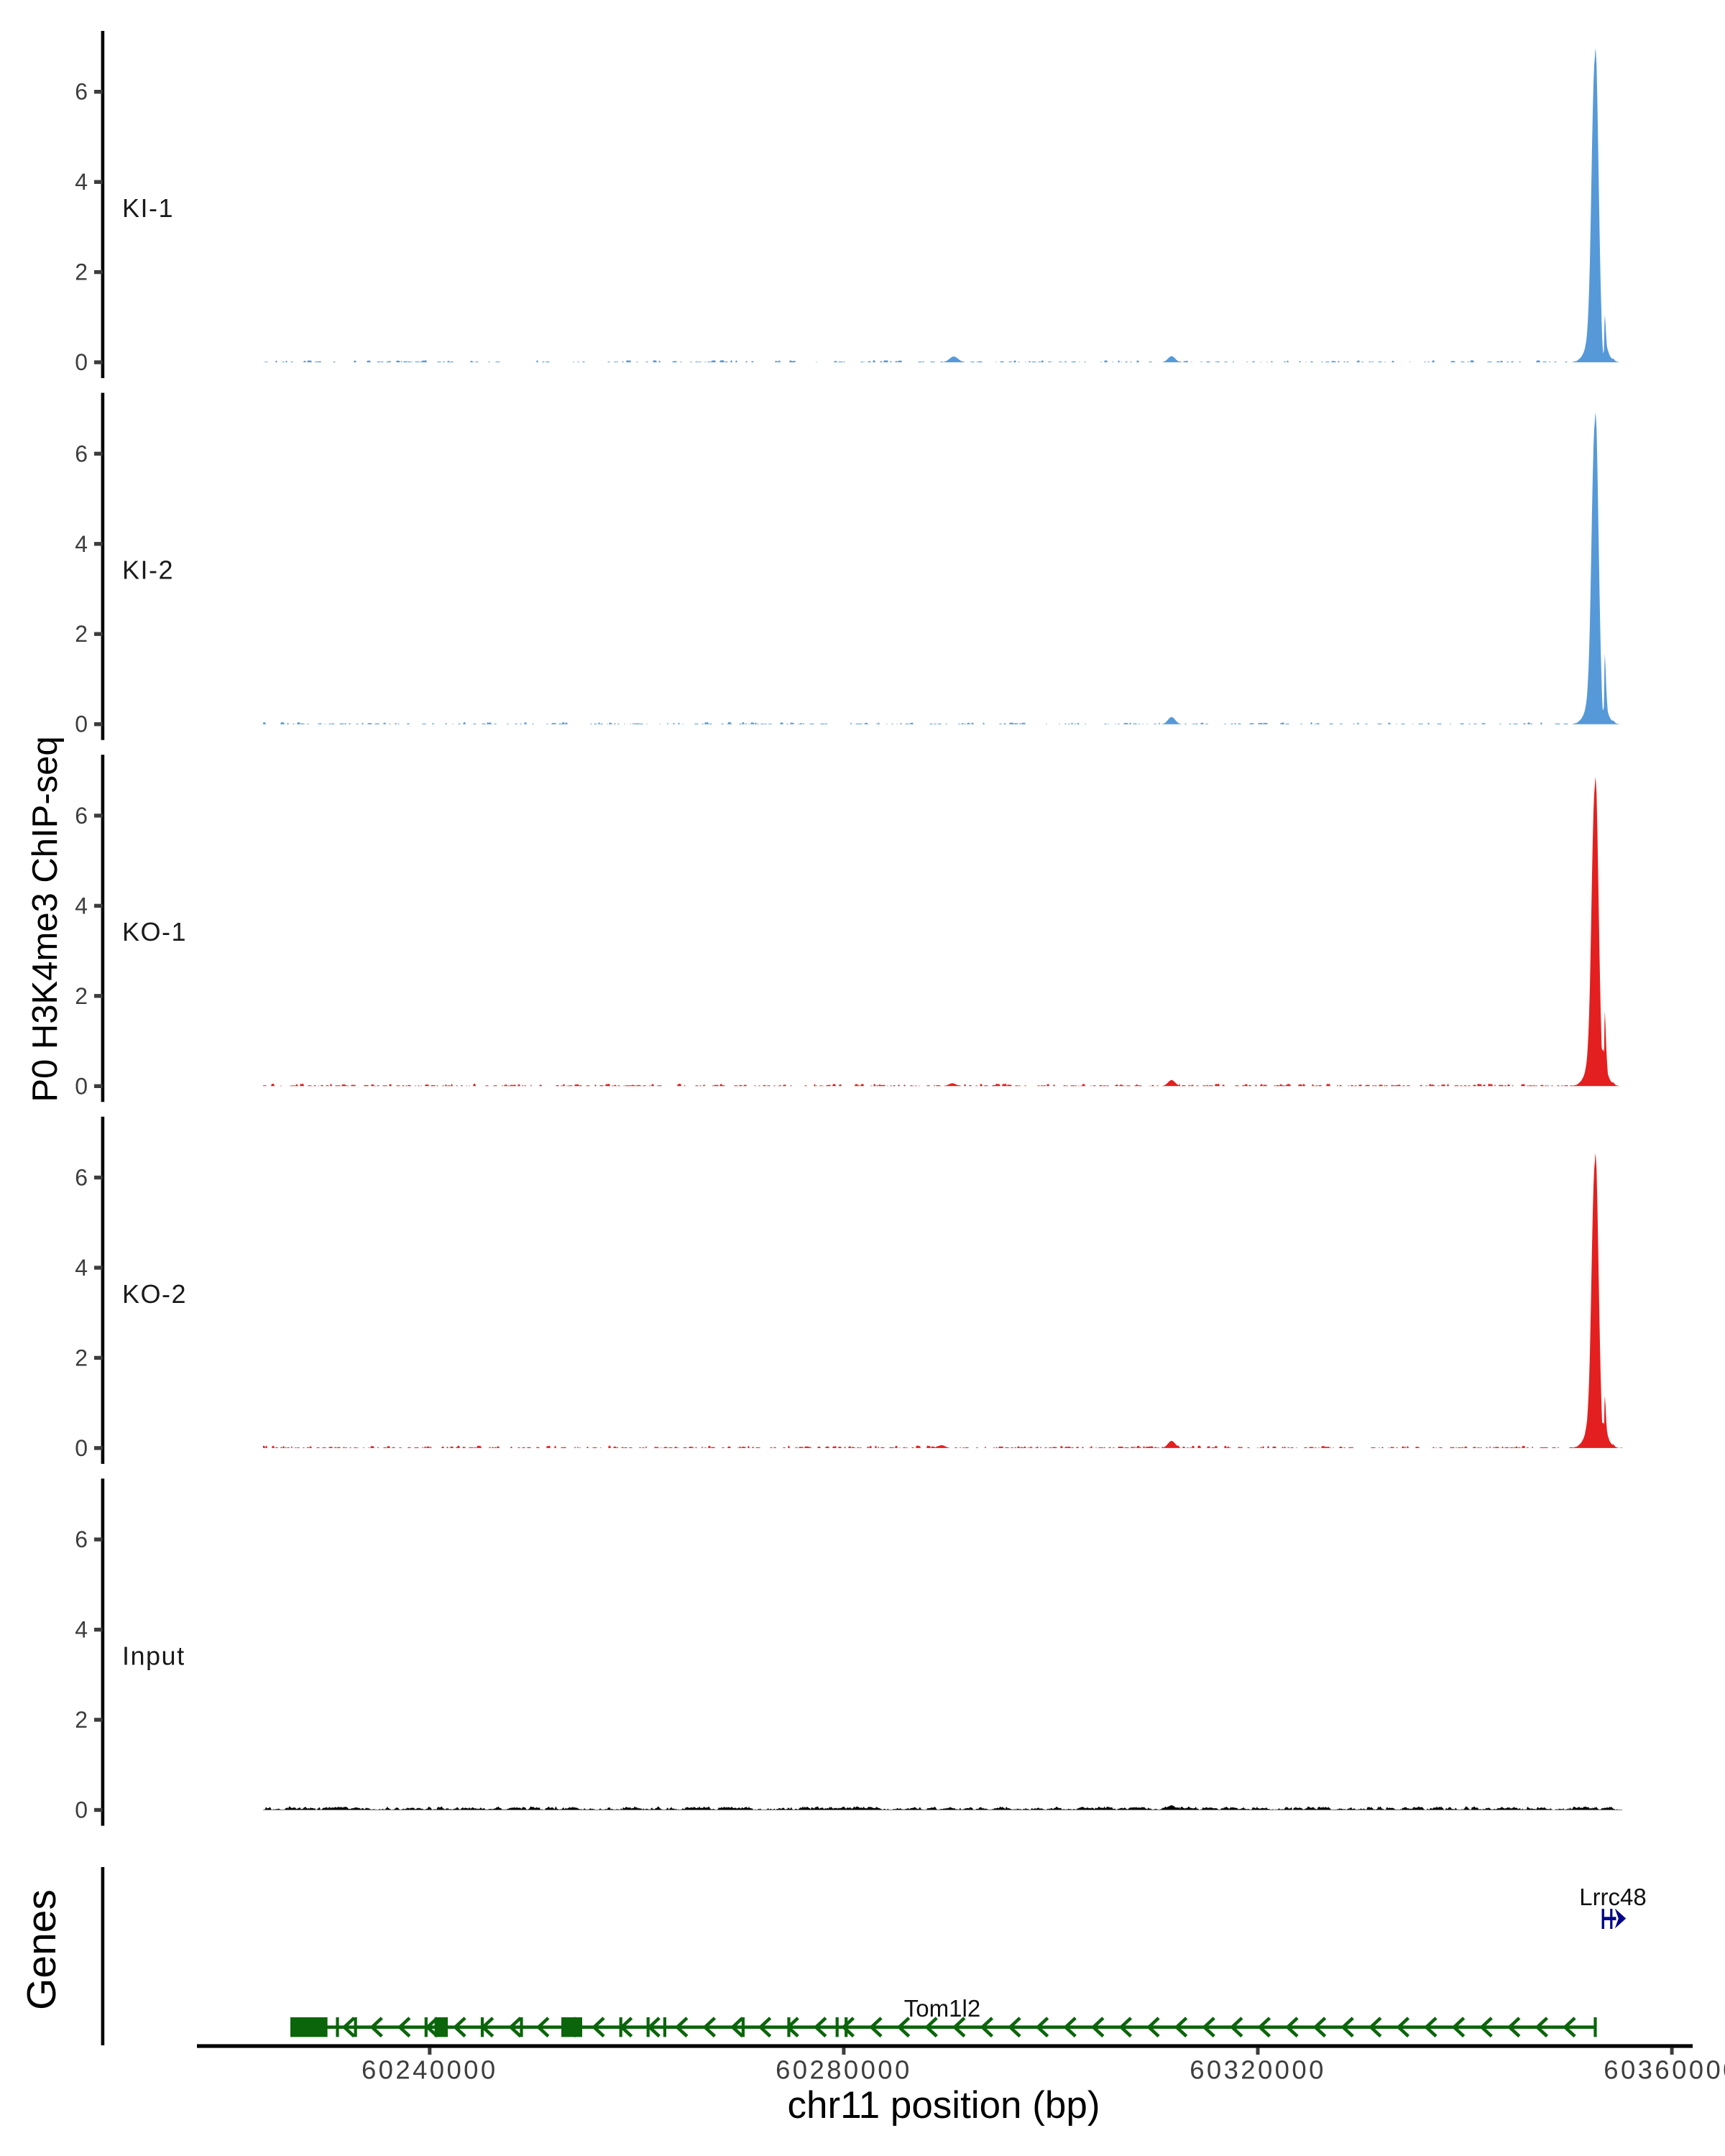  What do you see at coordinates (42, 1950) in the screenshot?
I see `svg-text: Genes` at bounding box center [42, 1950].